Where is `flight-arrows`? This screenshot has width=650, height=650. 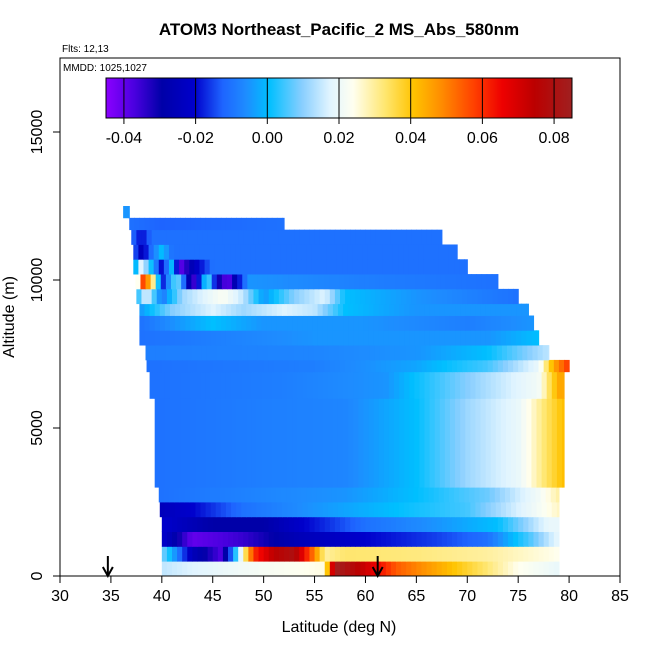
flight-arrows is located at coordinates (242, 567).